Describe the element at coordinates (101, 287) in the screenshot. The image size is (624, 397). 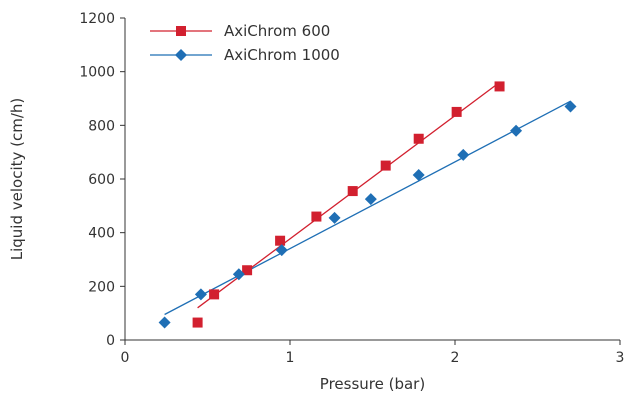
I see `y-tick-label: 200` at that location.